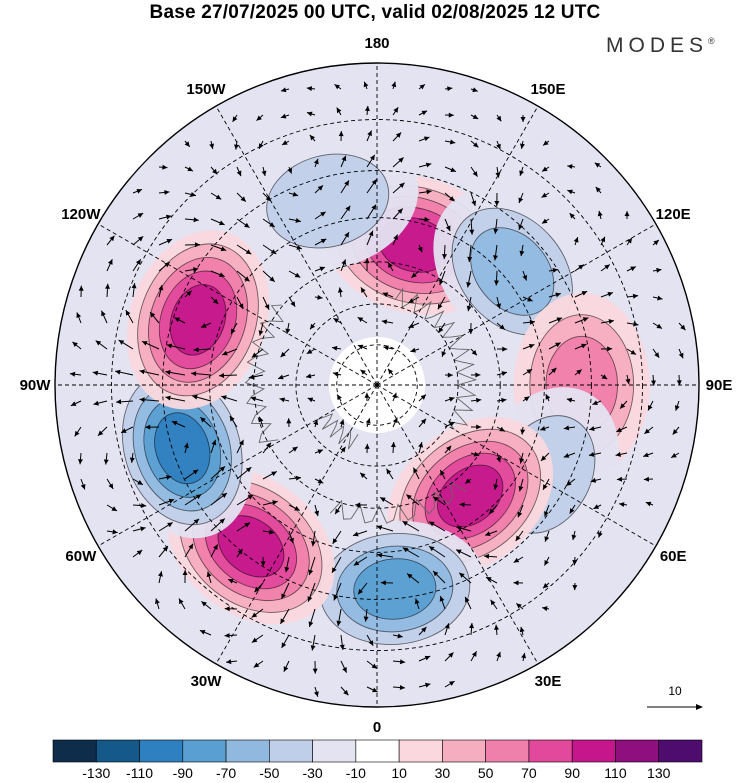  What do you see at coordinates (312, 773) in the screenshot?
I see `colorbar-tick-label: -30` at bounding box center [312, 773].